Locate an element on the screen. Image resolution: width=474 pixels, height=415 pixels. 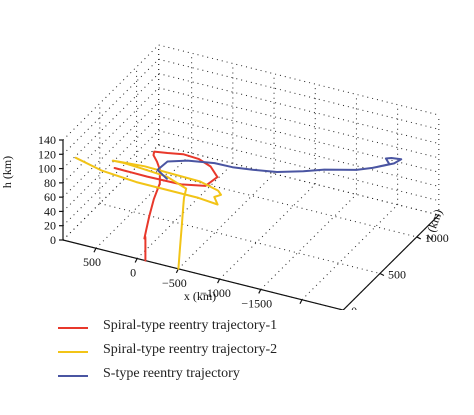
legend-label-3: S-type reentry trajectory is located at coordinates (171, 373).